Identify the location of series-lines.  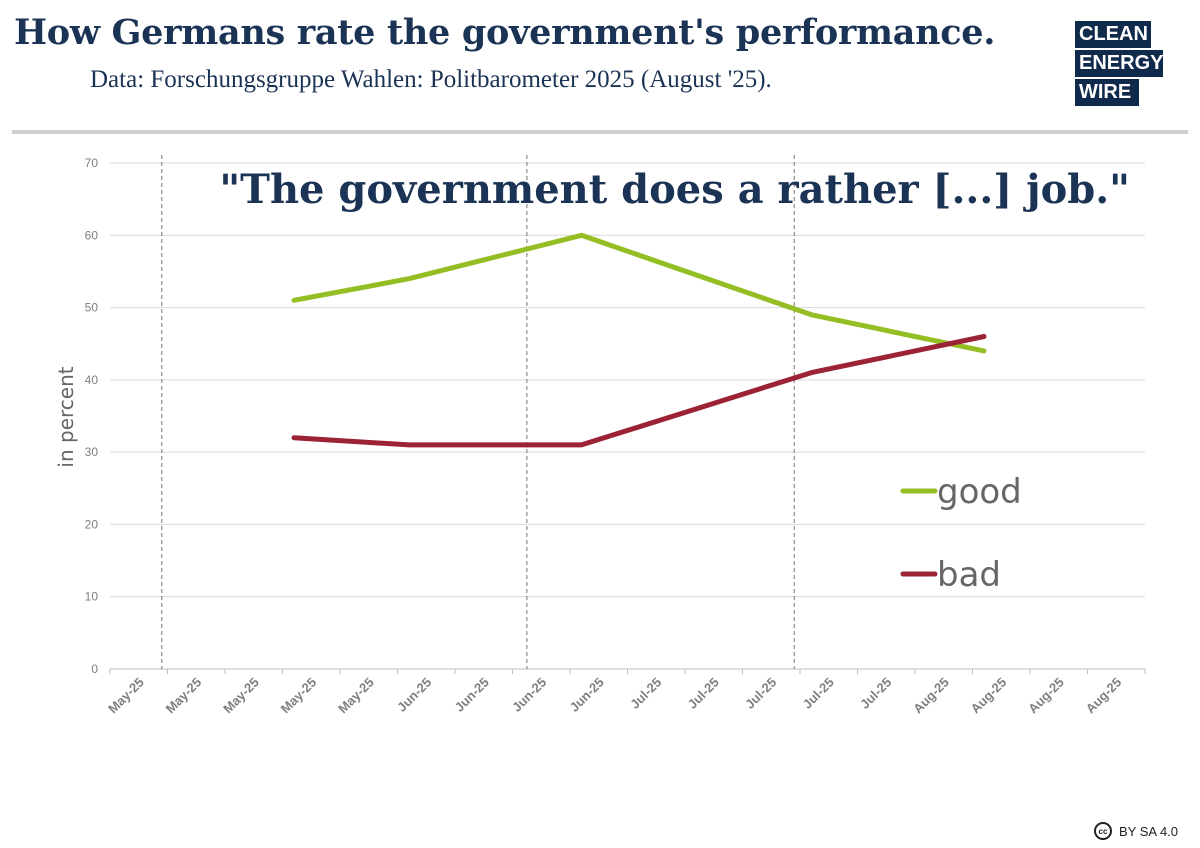
(639, 340).